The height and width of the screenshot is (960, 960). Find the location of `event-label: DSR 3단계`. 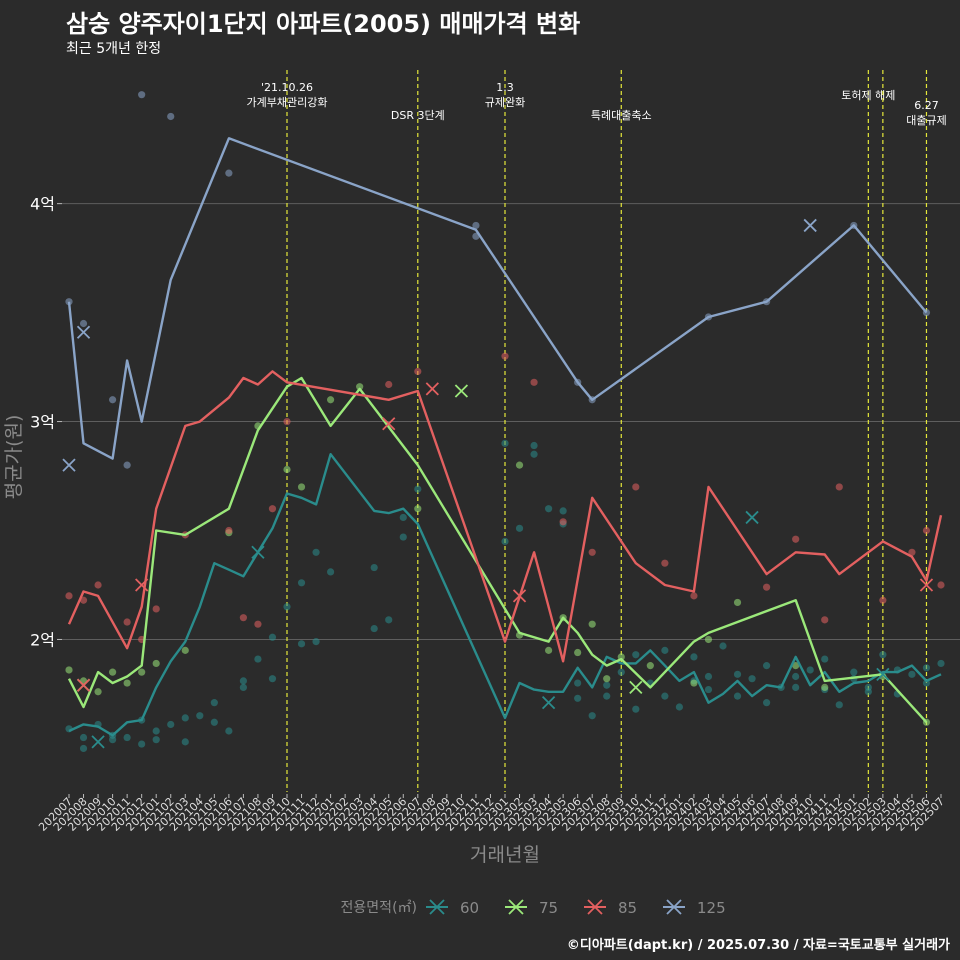

event-label: DSR 3단계 is located at coordinates (418, 115).